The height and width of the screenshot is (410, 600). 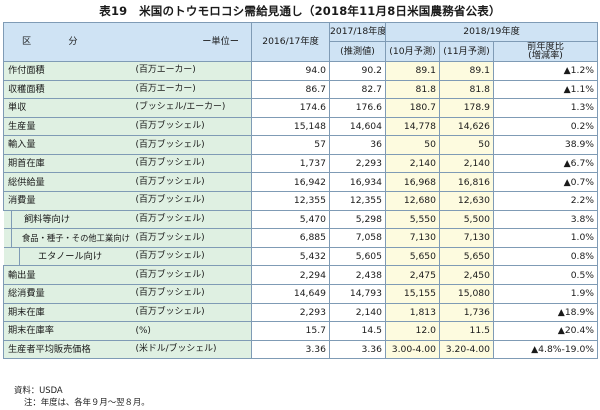 I want to click on value-2016: 57, so click(x=290, y=145).